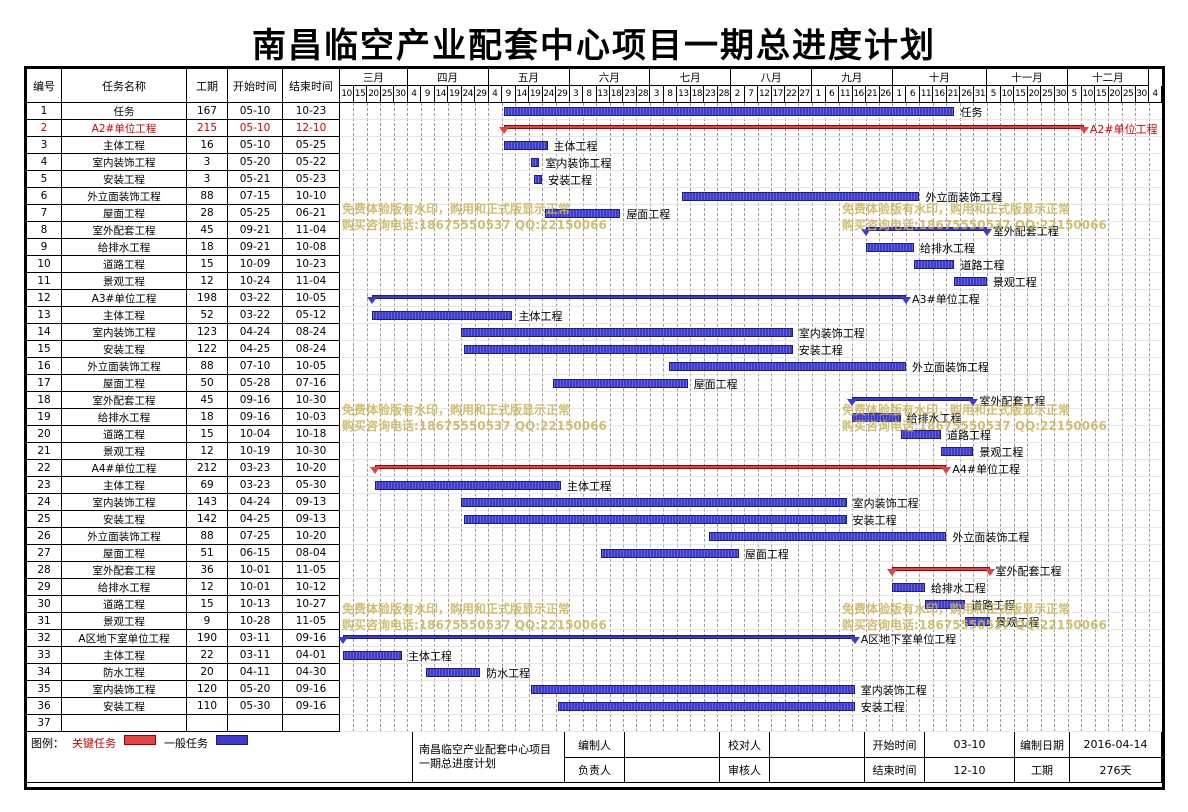 The height and width of the screenshot is (812, 1188). I want to click on timescale-day: 28, so click(724, 94).